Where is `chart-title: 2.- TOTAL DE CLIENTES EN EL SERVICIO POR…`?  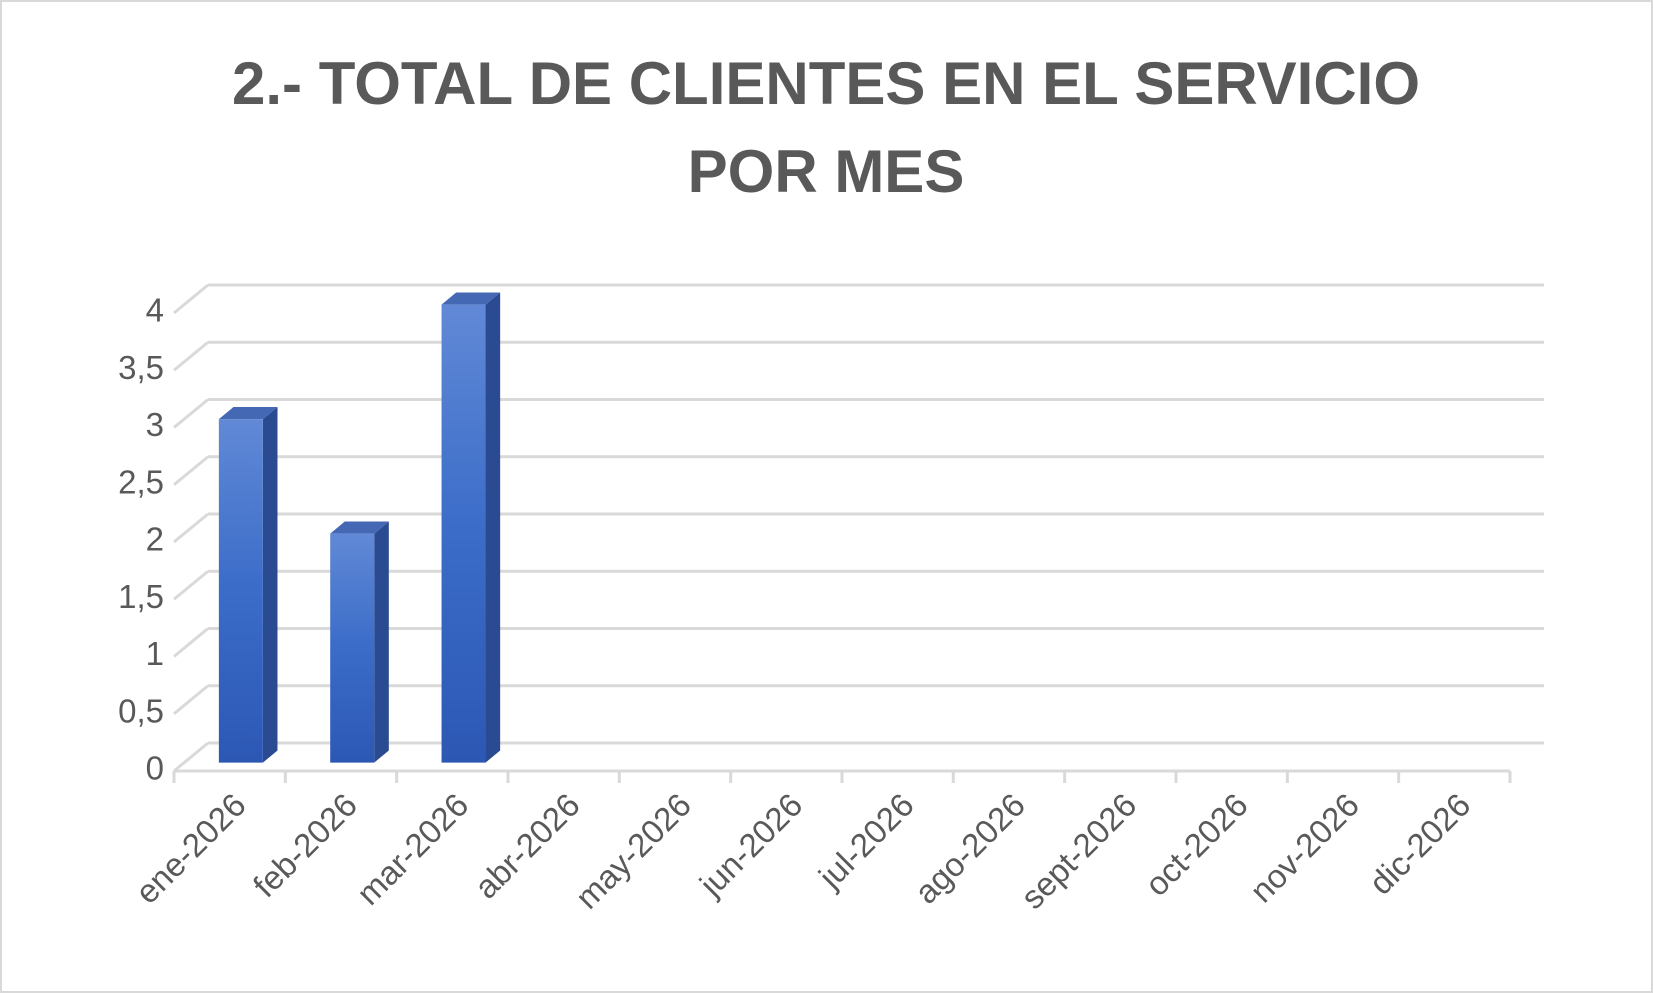
chart-title: 2.- TOTAL DE CLIENTES EN EL SERVICIO POR… is located at coordinates (826, 127).